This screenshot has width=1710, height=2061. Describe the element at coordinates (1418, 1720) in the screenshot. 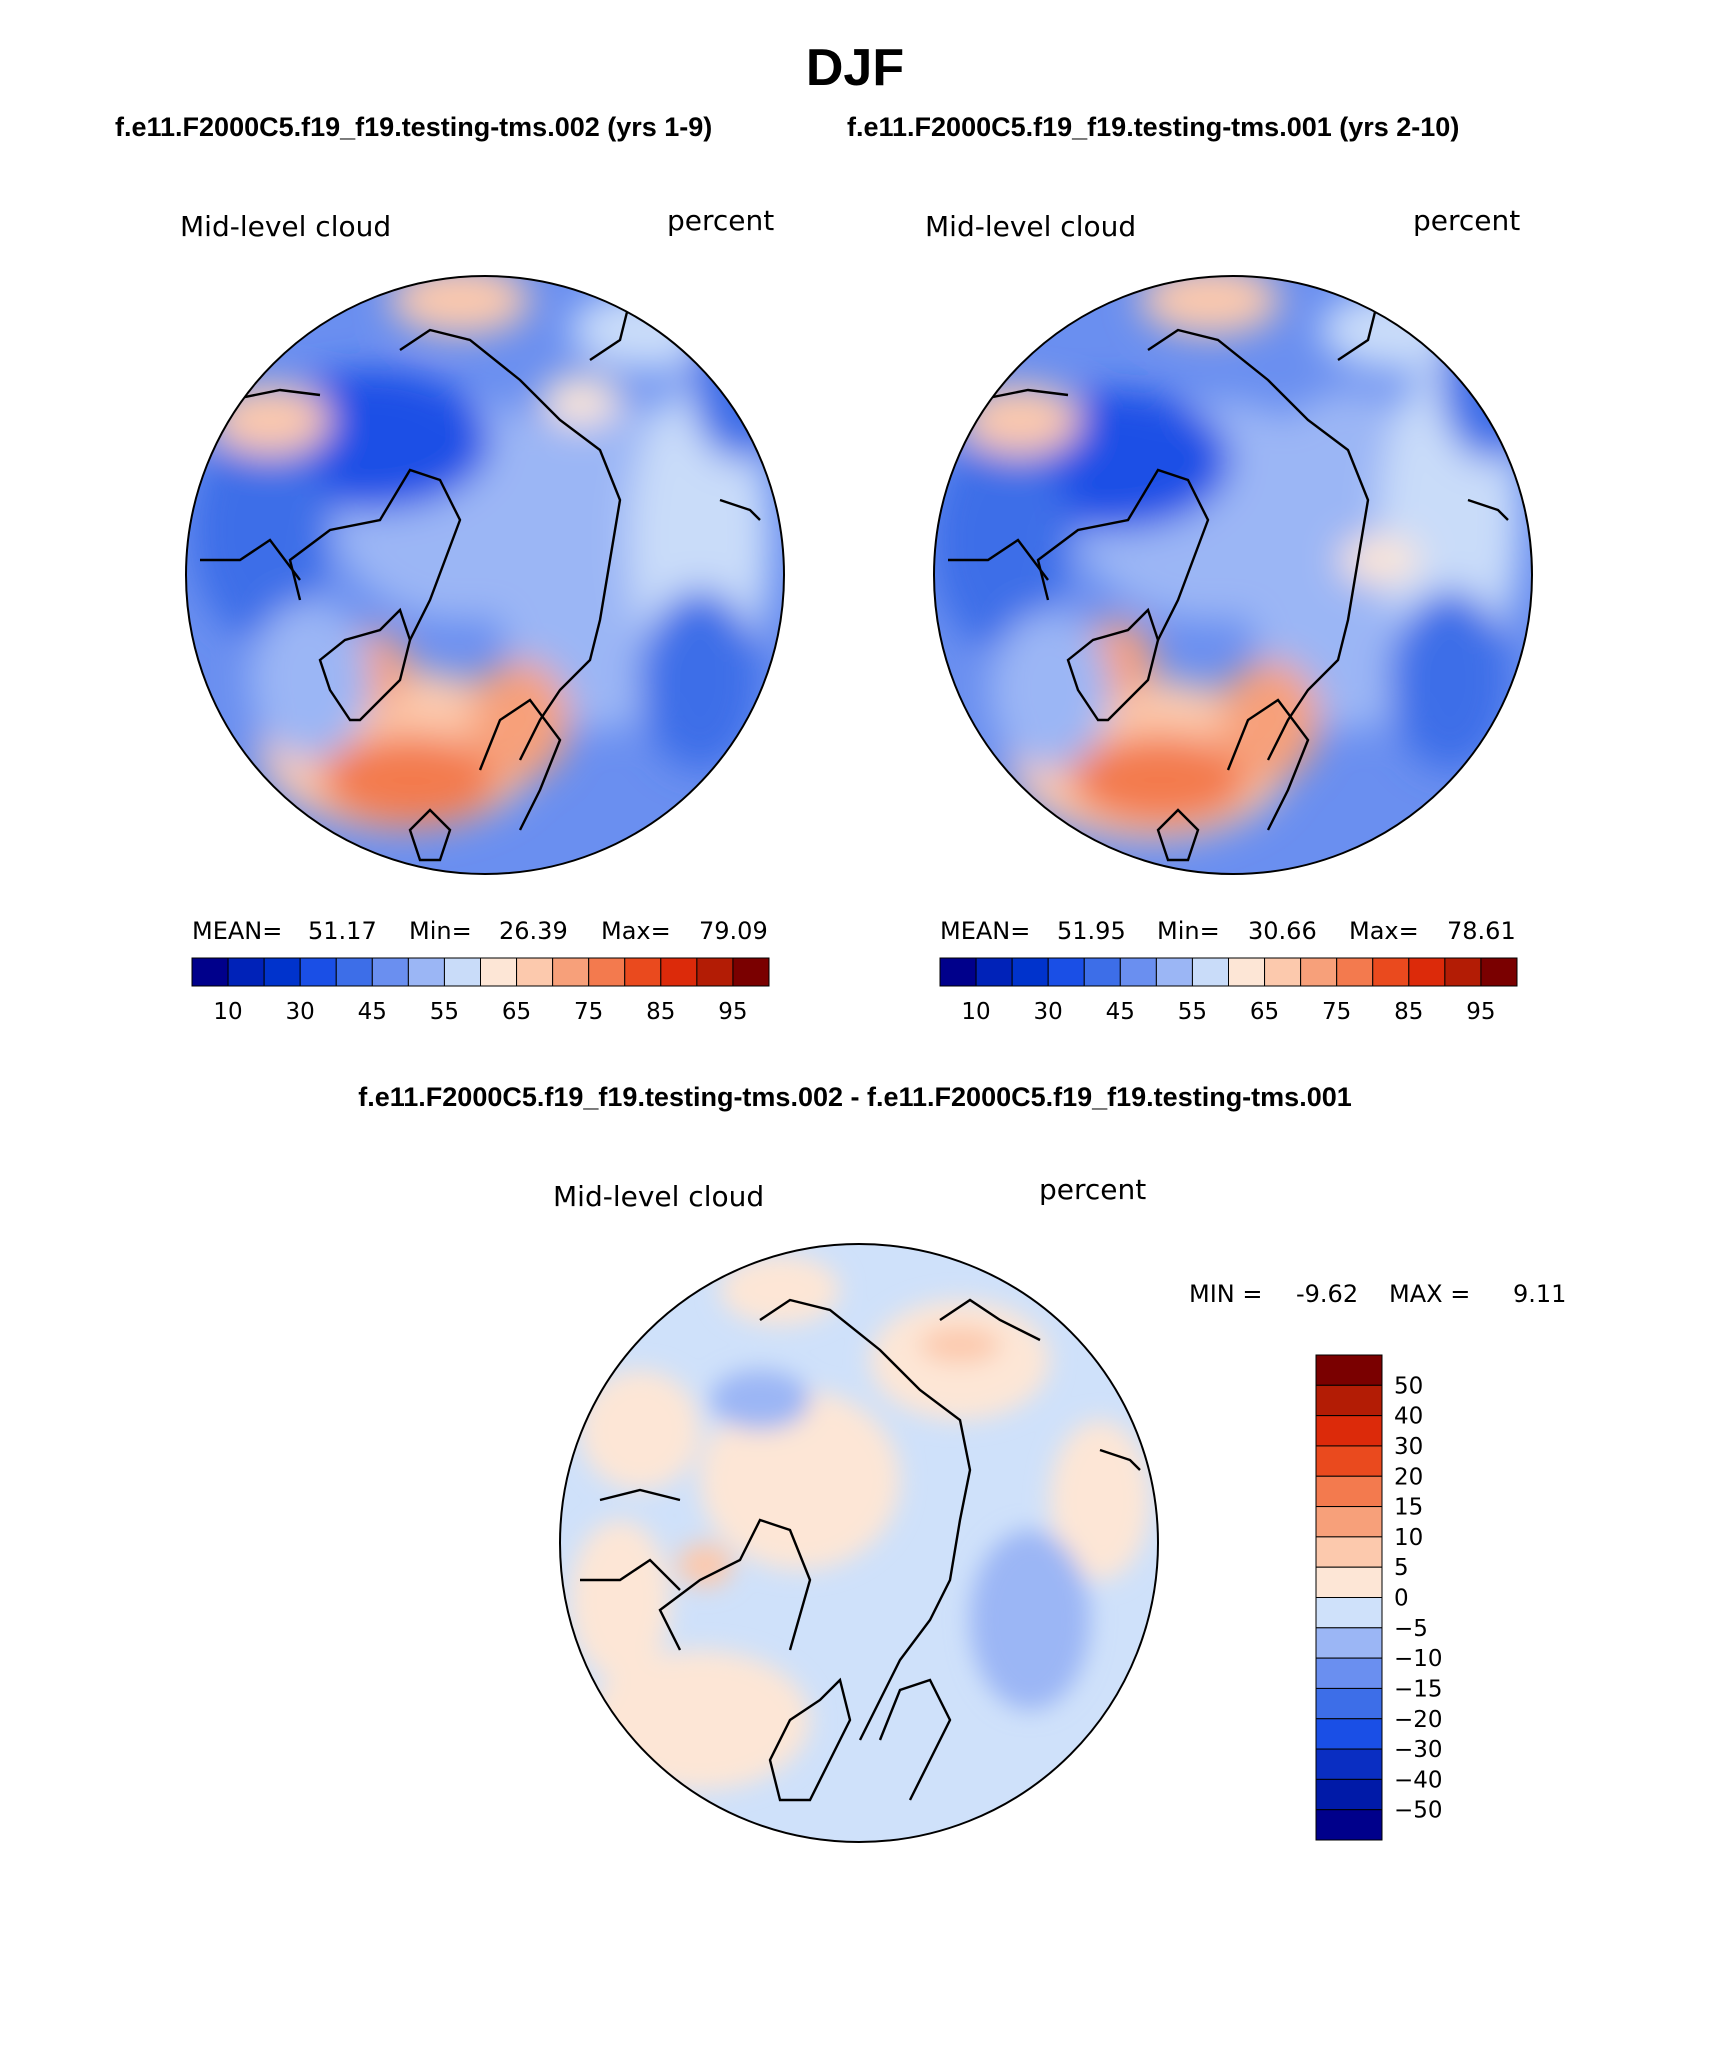

I see `diff-colorbar-tick-label: −20` at that location.